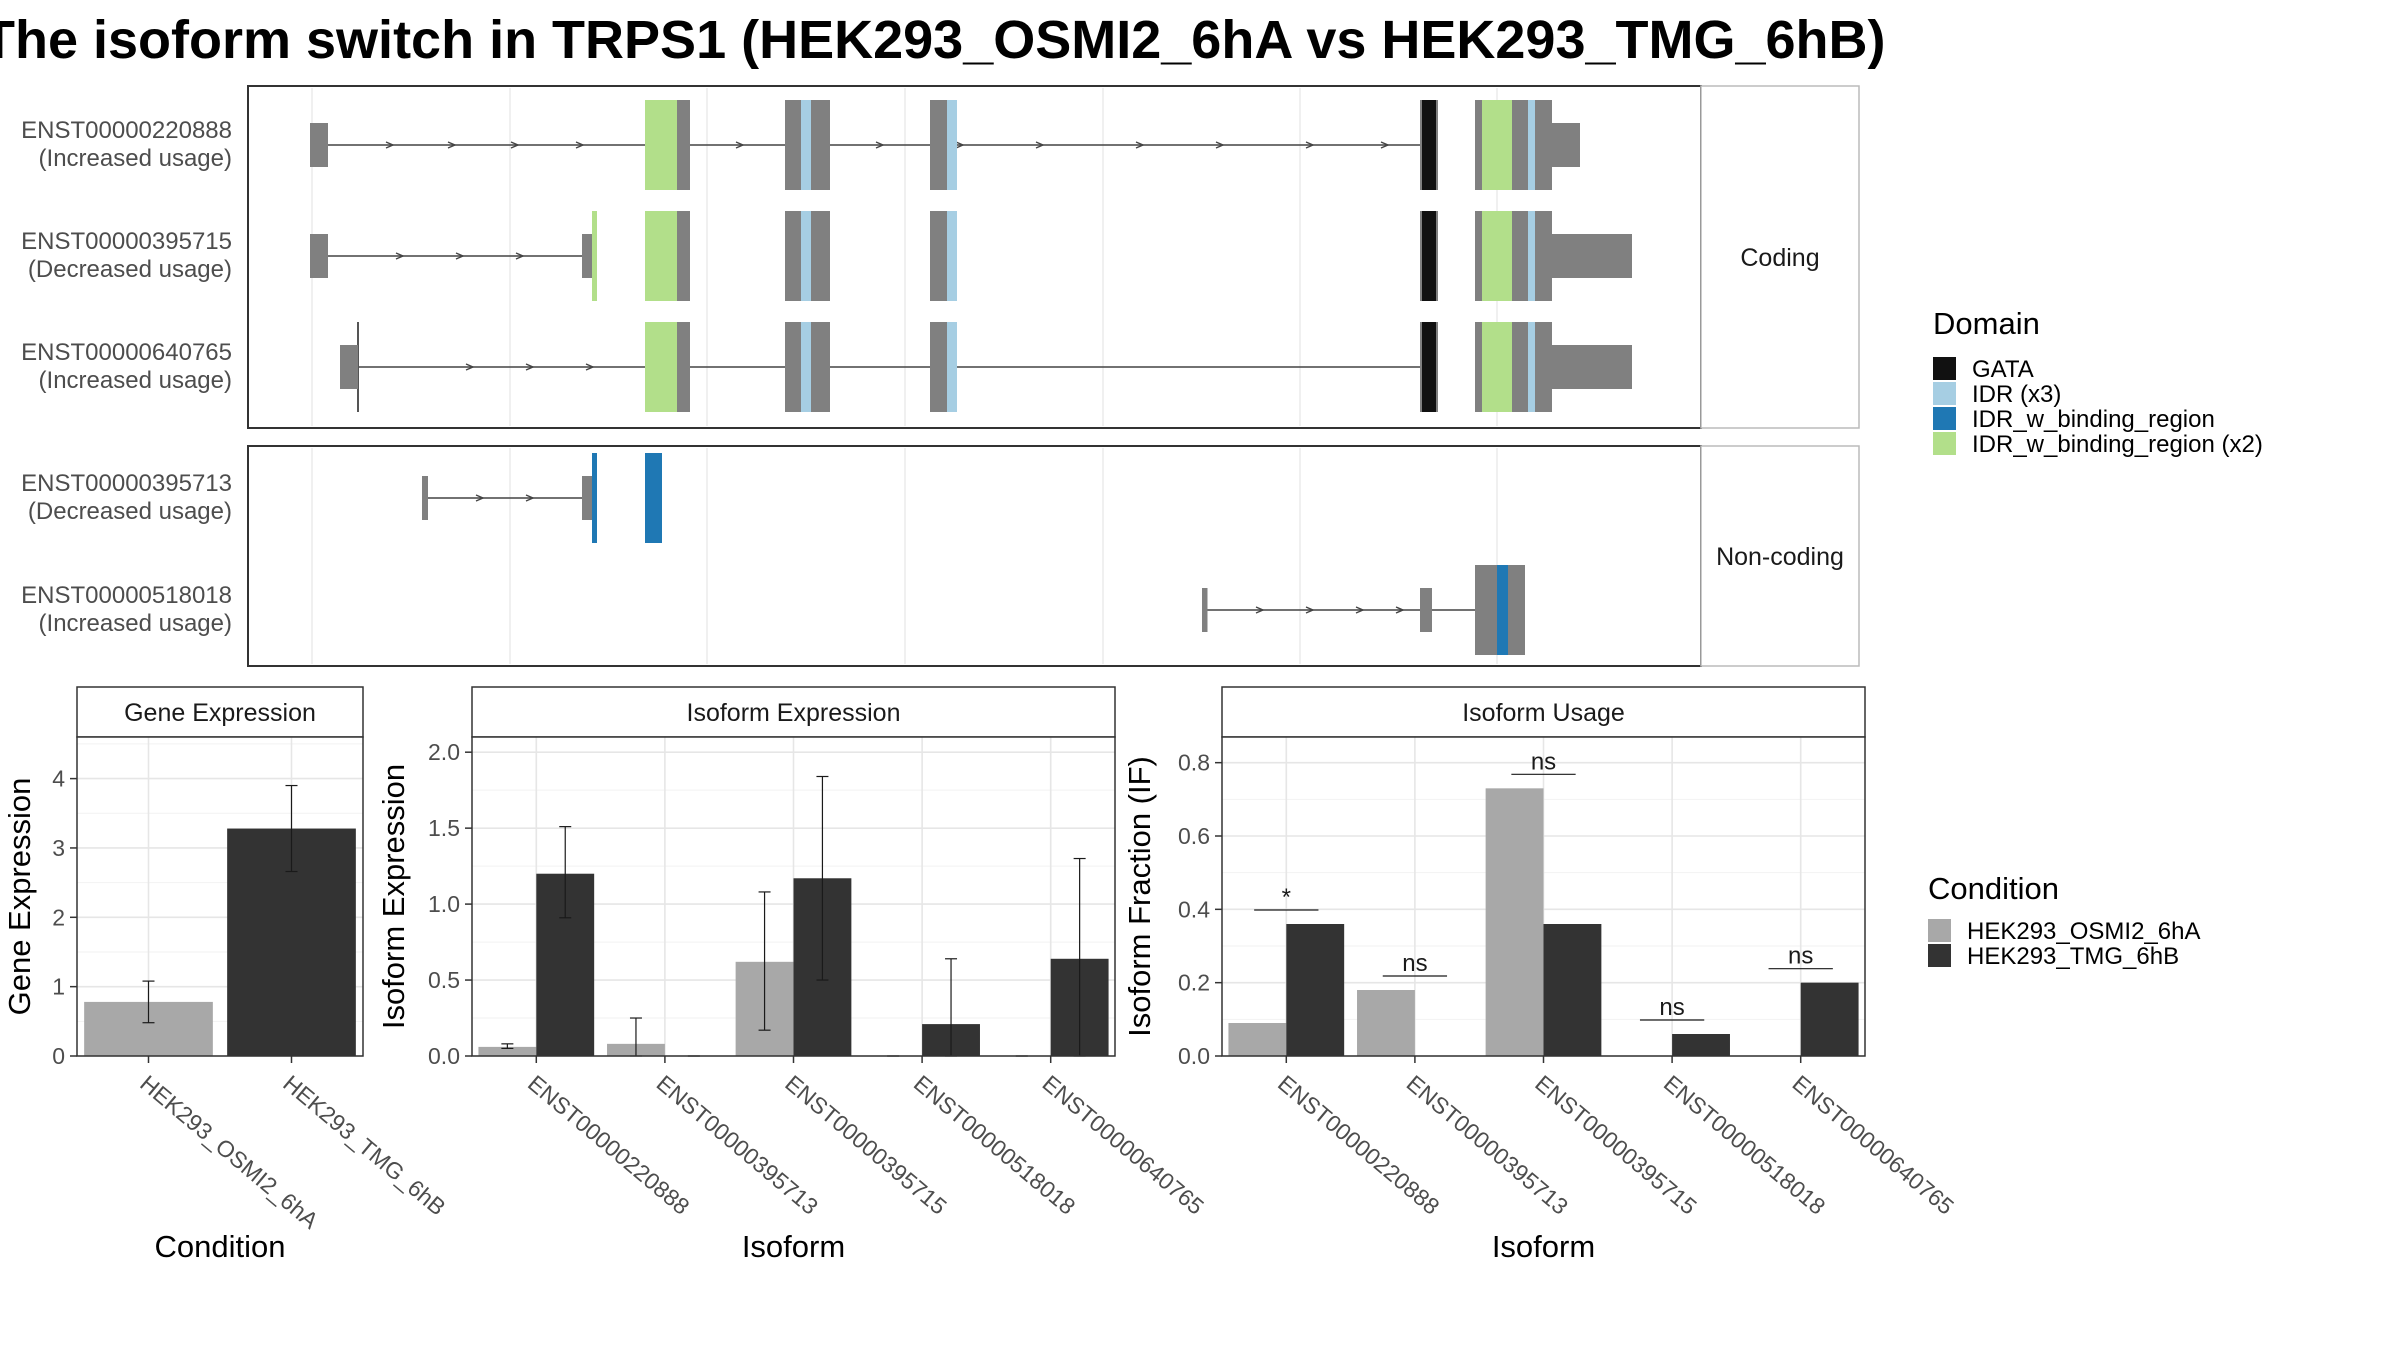 This screenshot has height=1350, width=2400. What do you see at coordinates (444, 980) in the screenshot?
I see `y-tick-label: 0.5` at bounding box center [444, 980].